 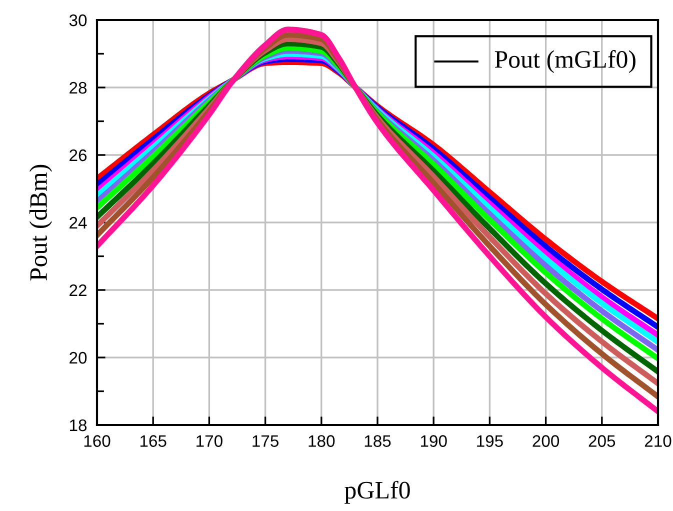 I want to click on y-tick-label: 18, so click(x=78, y=425).